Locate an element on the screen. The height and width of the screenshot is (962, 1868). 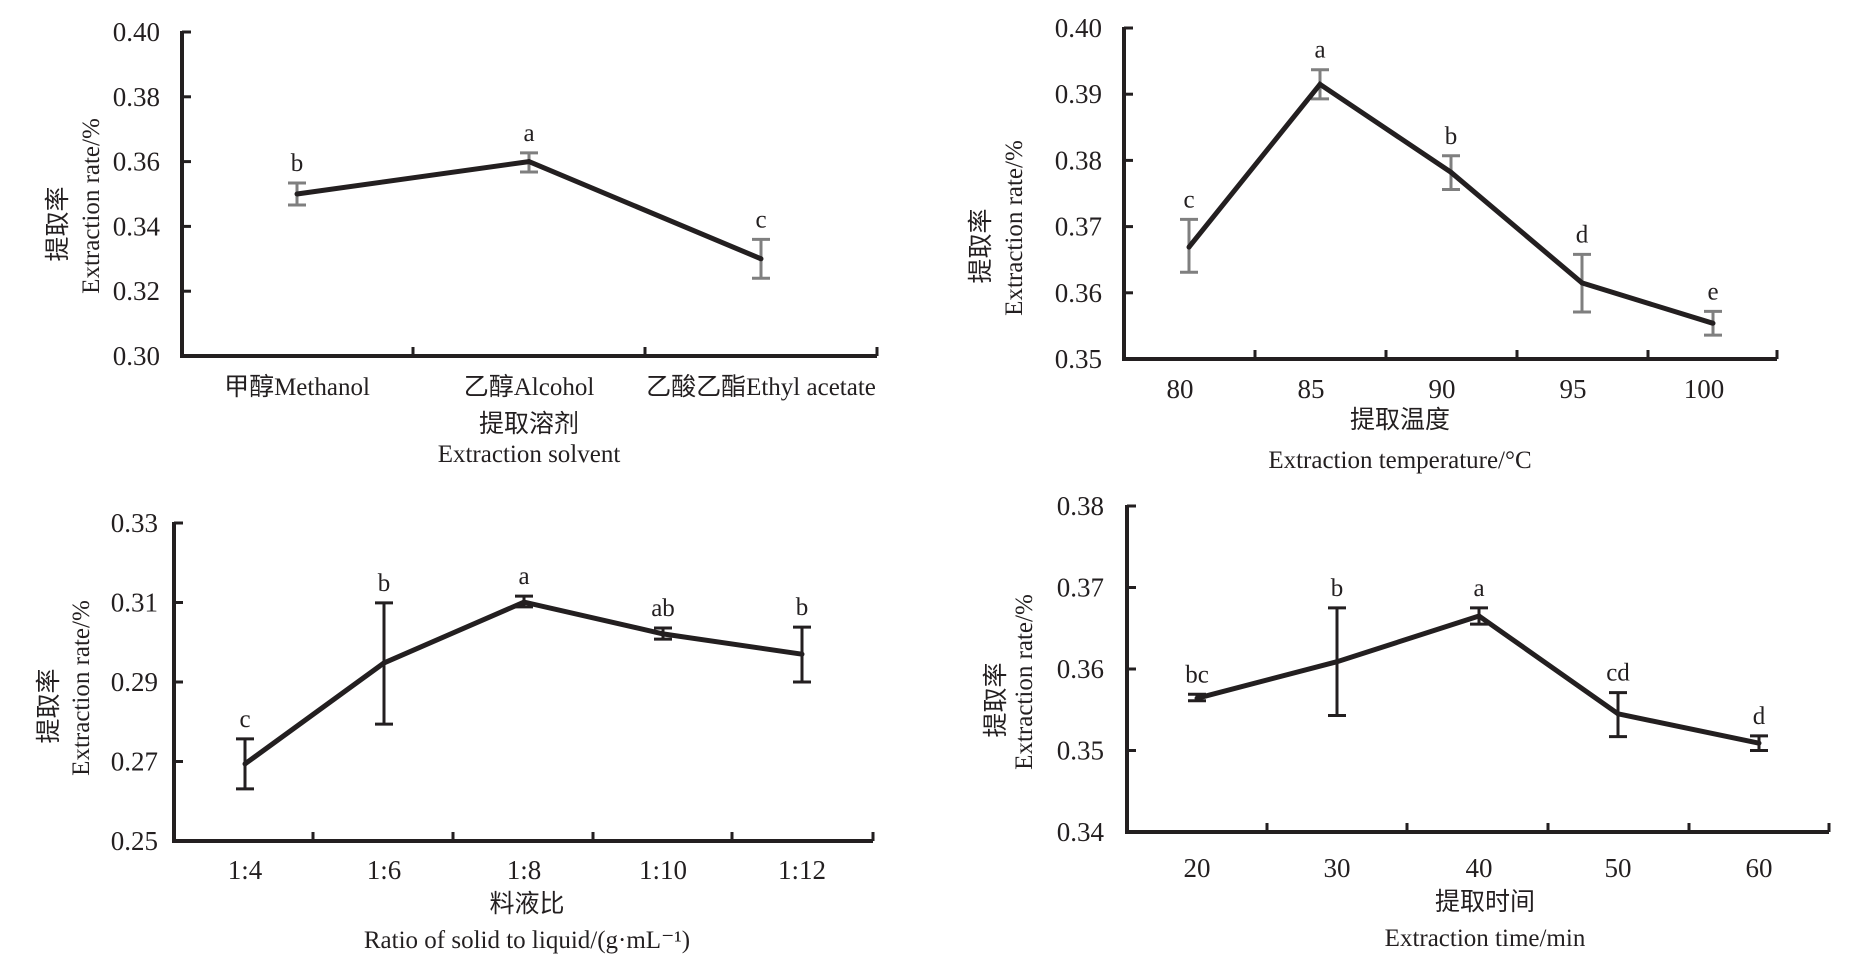
x-axis-title-cn: 料液比 is located at coordinates (526, 904).